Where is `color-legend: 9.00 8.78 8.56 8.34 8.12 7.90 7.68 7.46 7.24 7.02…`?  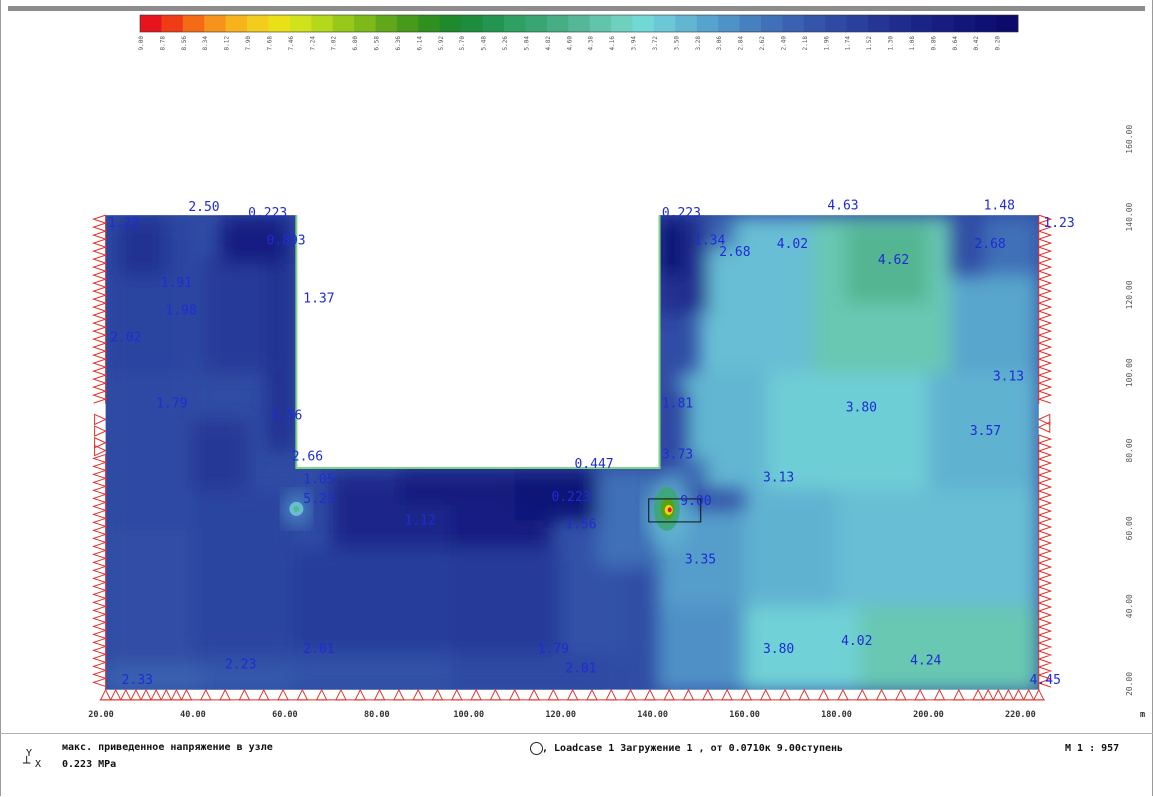
color-legend: 9.00 8.78 8.56 8.34 8.12 7.90 7.68 7.46 7.24 7.02… is located at coordinates (578, 32).